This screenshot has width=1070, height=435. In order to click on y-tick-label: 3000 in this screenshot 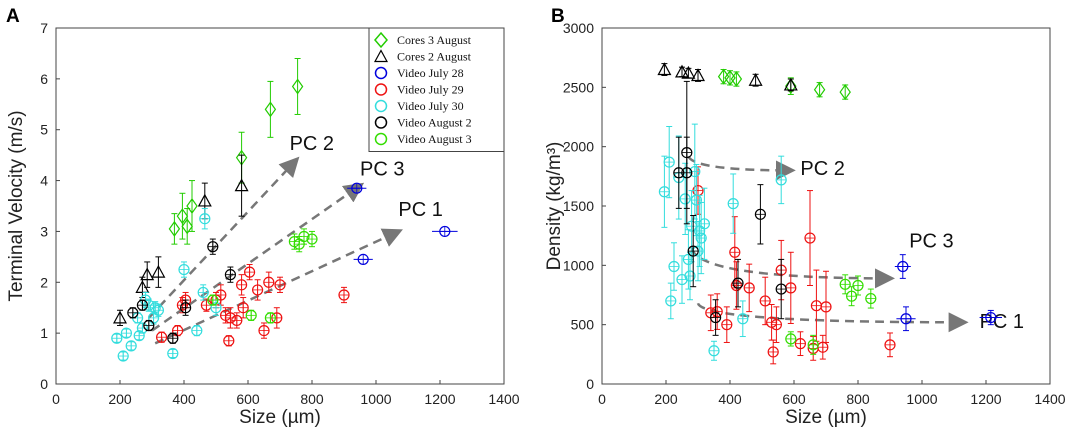, I will do `click(578, 28)`.